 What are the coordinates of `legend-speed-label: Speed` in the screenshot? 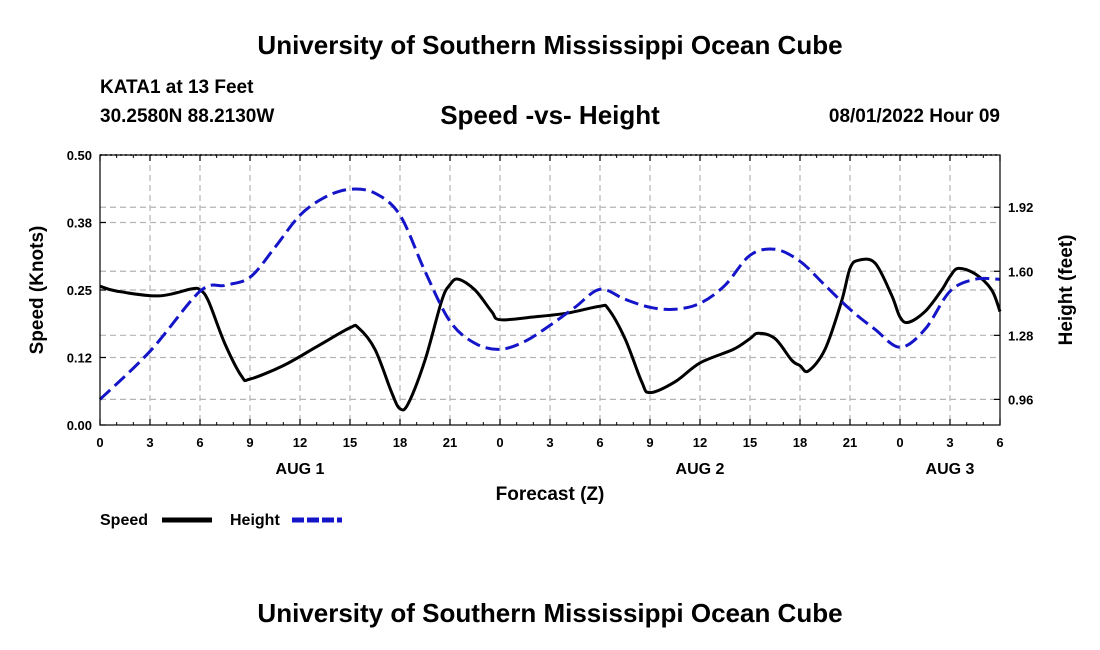 It's located at (124, 520).